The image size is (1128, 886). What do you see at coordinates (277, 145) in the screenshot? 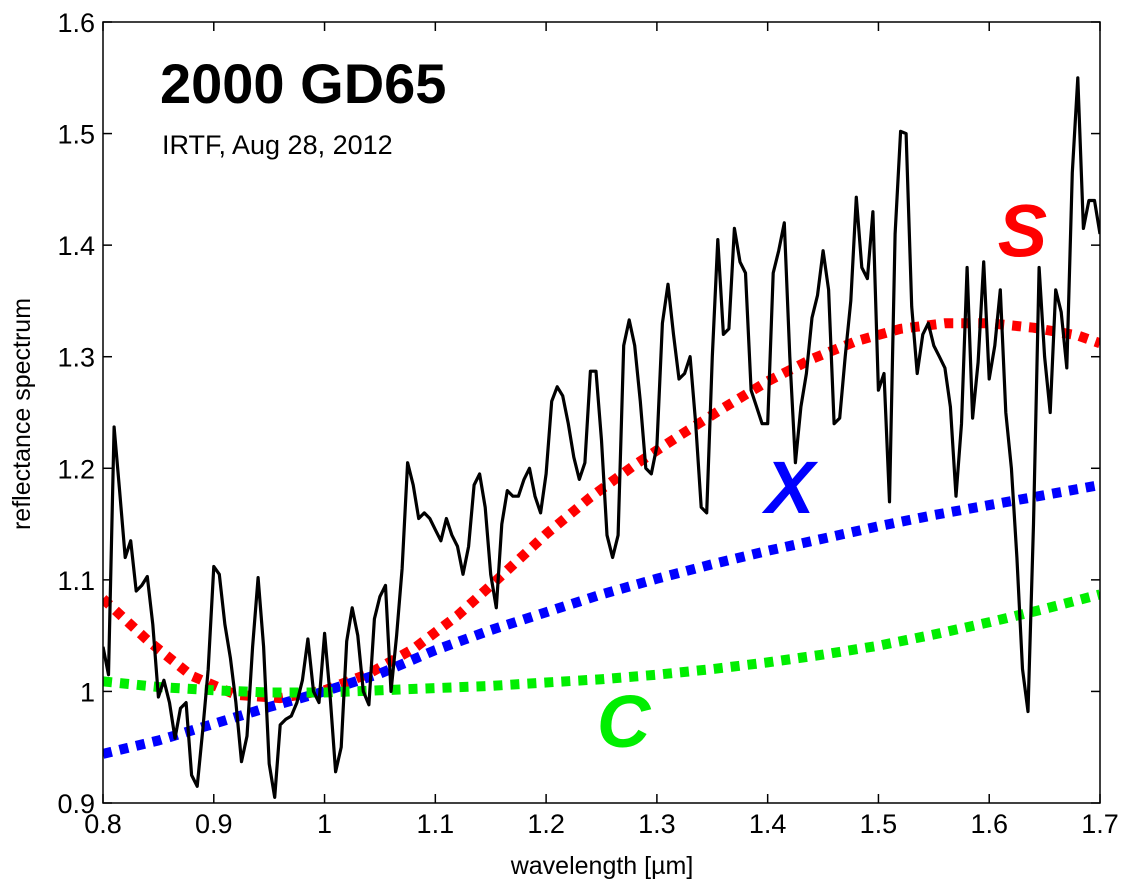
I see `chart-subtitle: IRTF, Aug 28, 2012` at bounding box center [277, 145].